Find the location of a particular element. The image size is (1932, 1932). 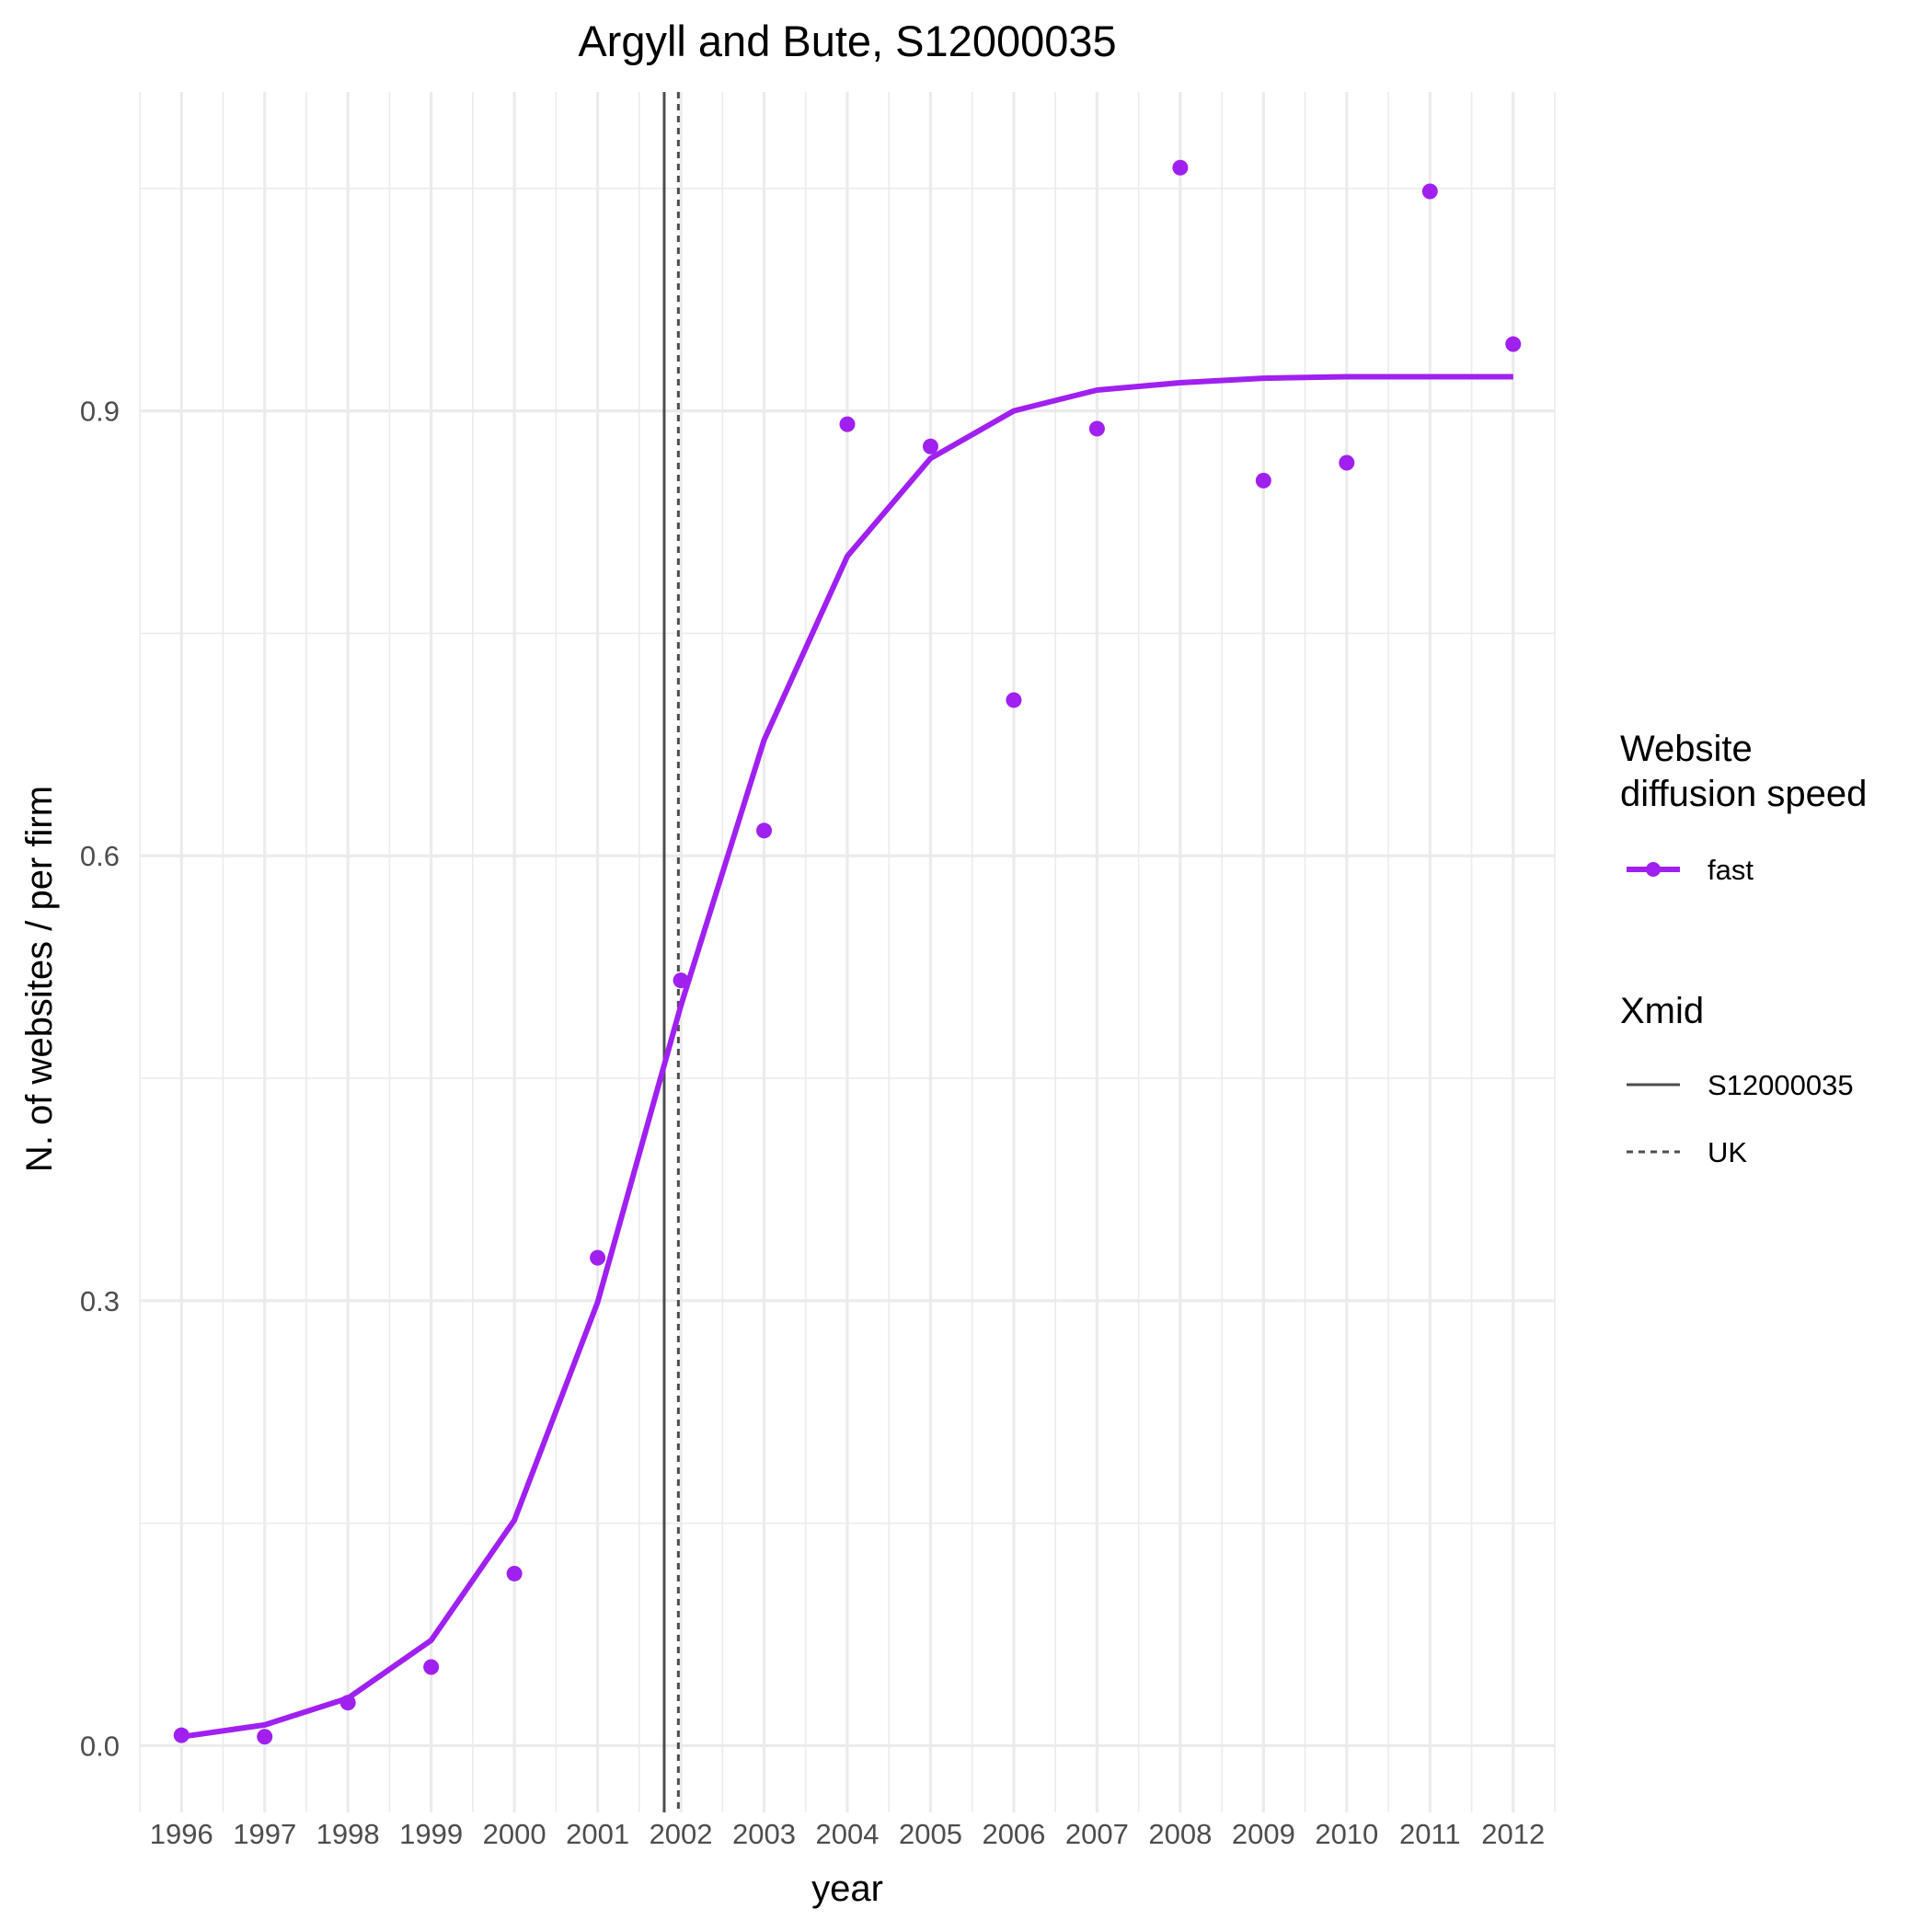

legend-label-fast: fast is located at coordinates (1731, 870).